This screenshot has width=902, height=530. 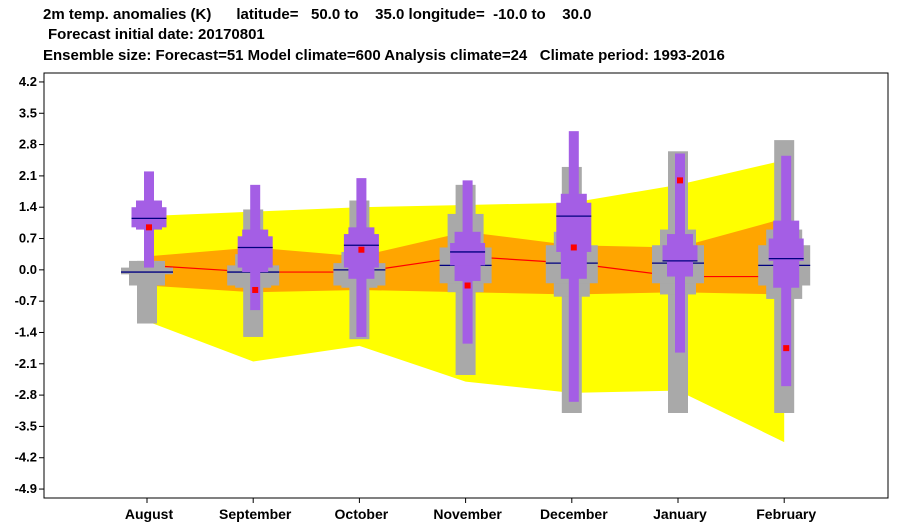 I want to click on x-tick-label: September, so click(x=255, y=514).